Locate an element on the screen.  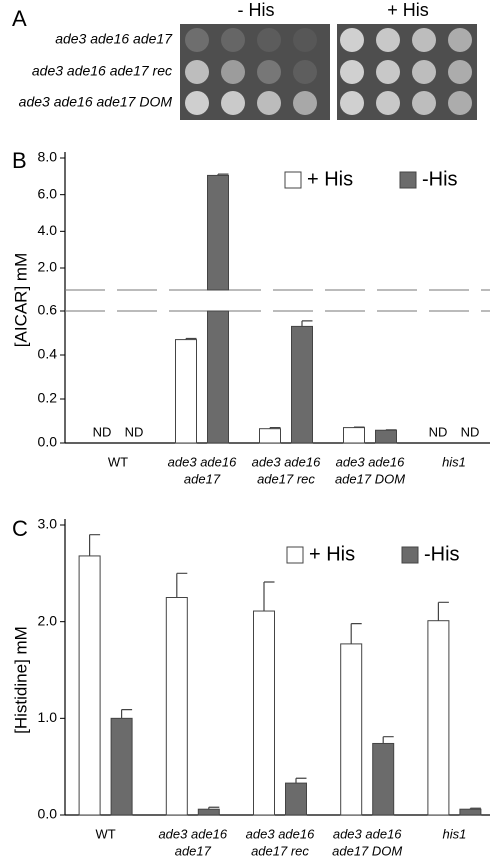
x-tick-label: ade17 rec is located at coordinates (280, 849).